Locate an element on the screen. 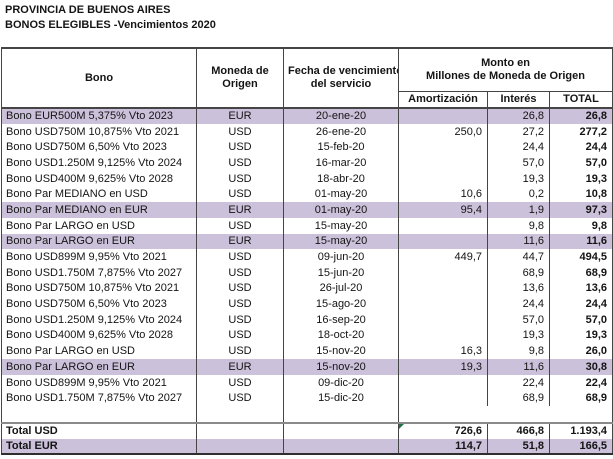 The image size is (613, 459). total-amortizacion: 726,6 is located at coordinates (443, 431).